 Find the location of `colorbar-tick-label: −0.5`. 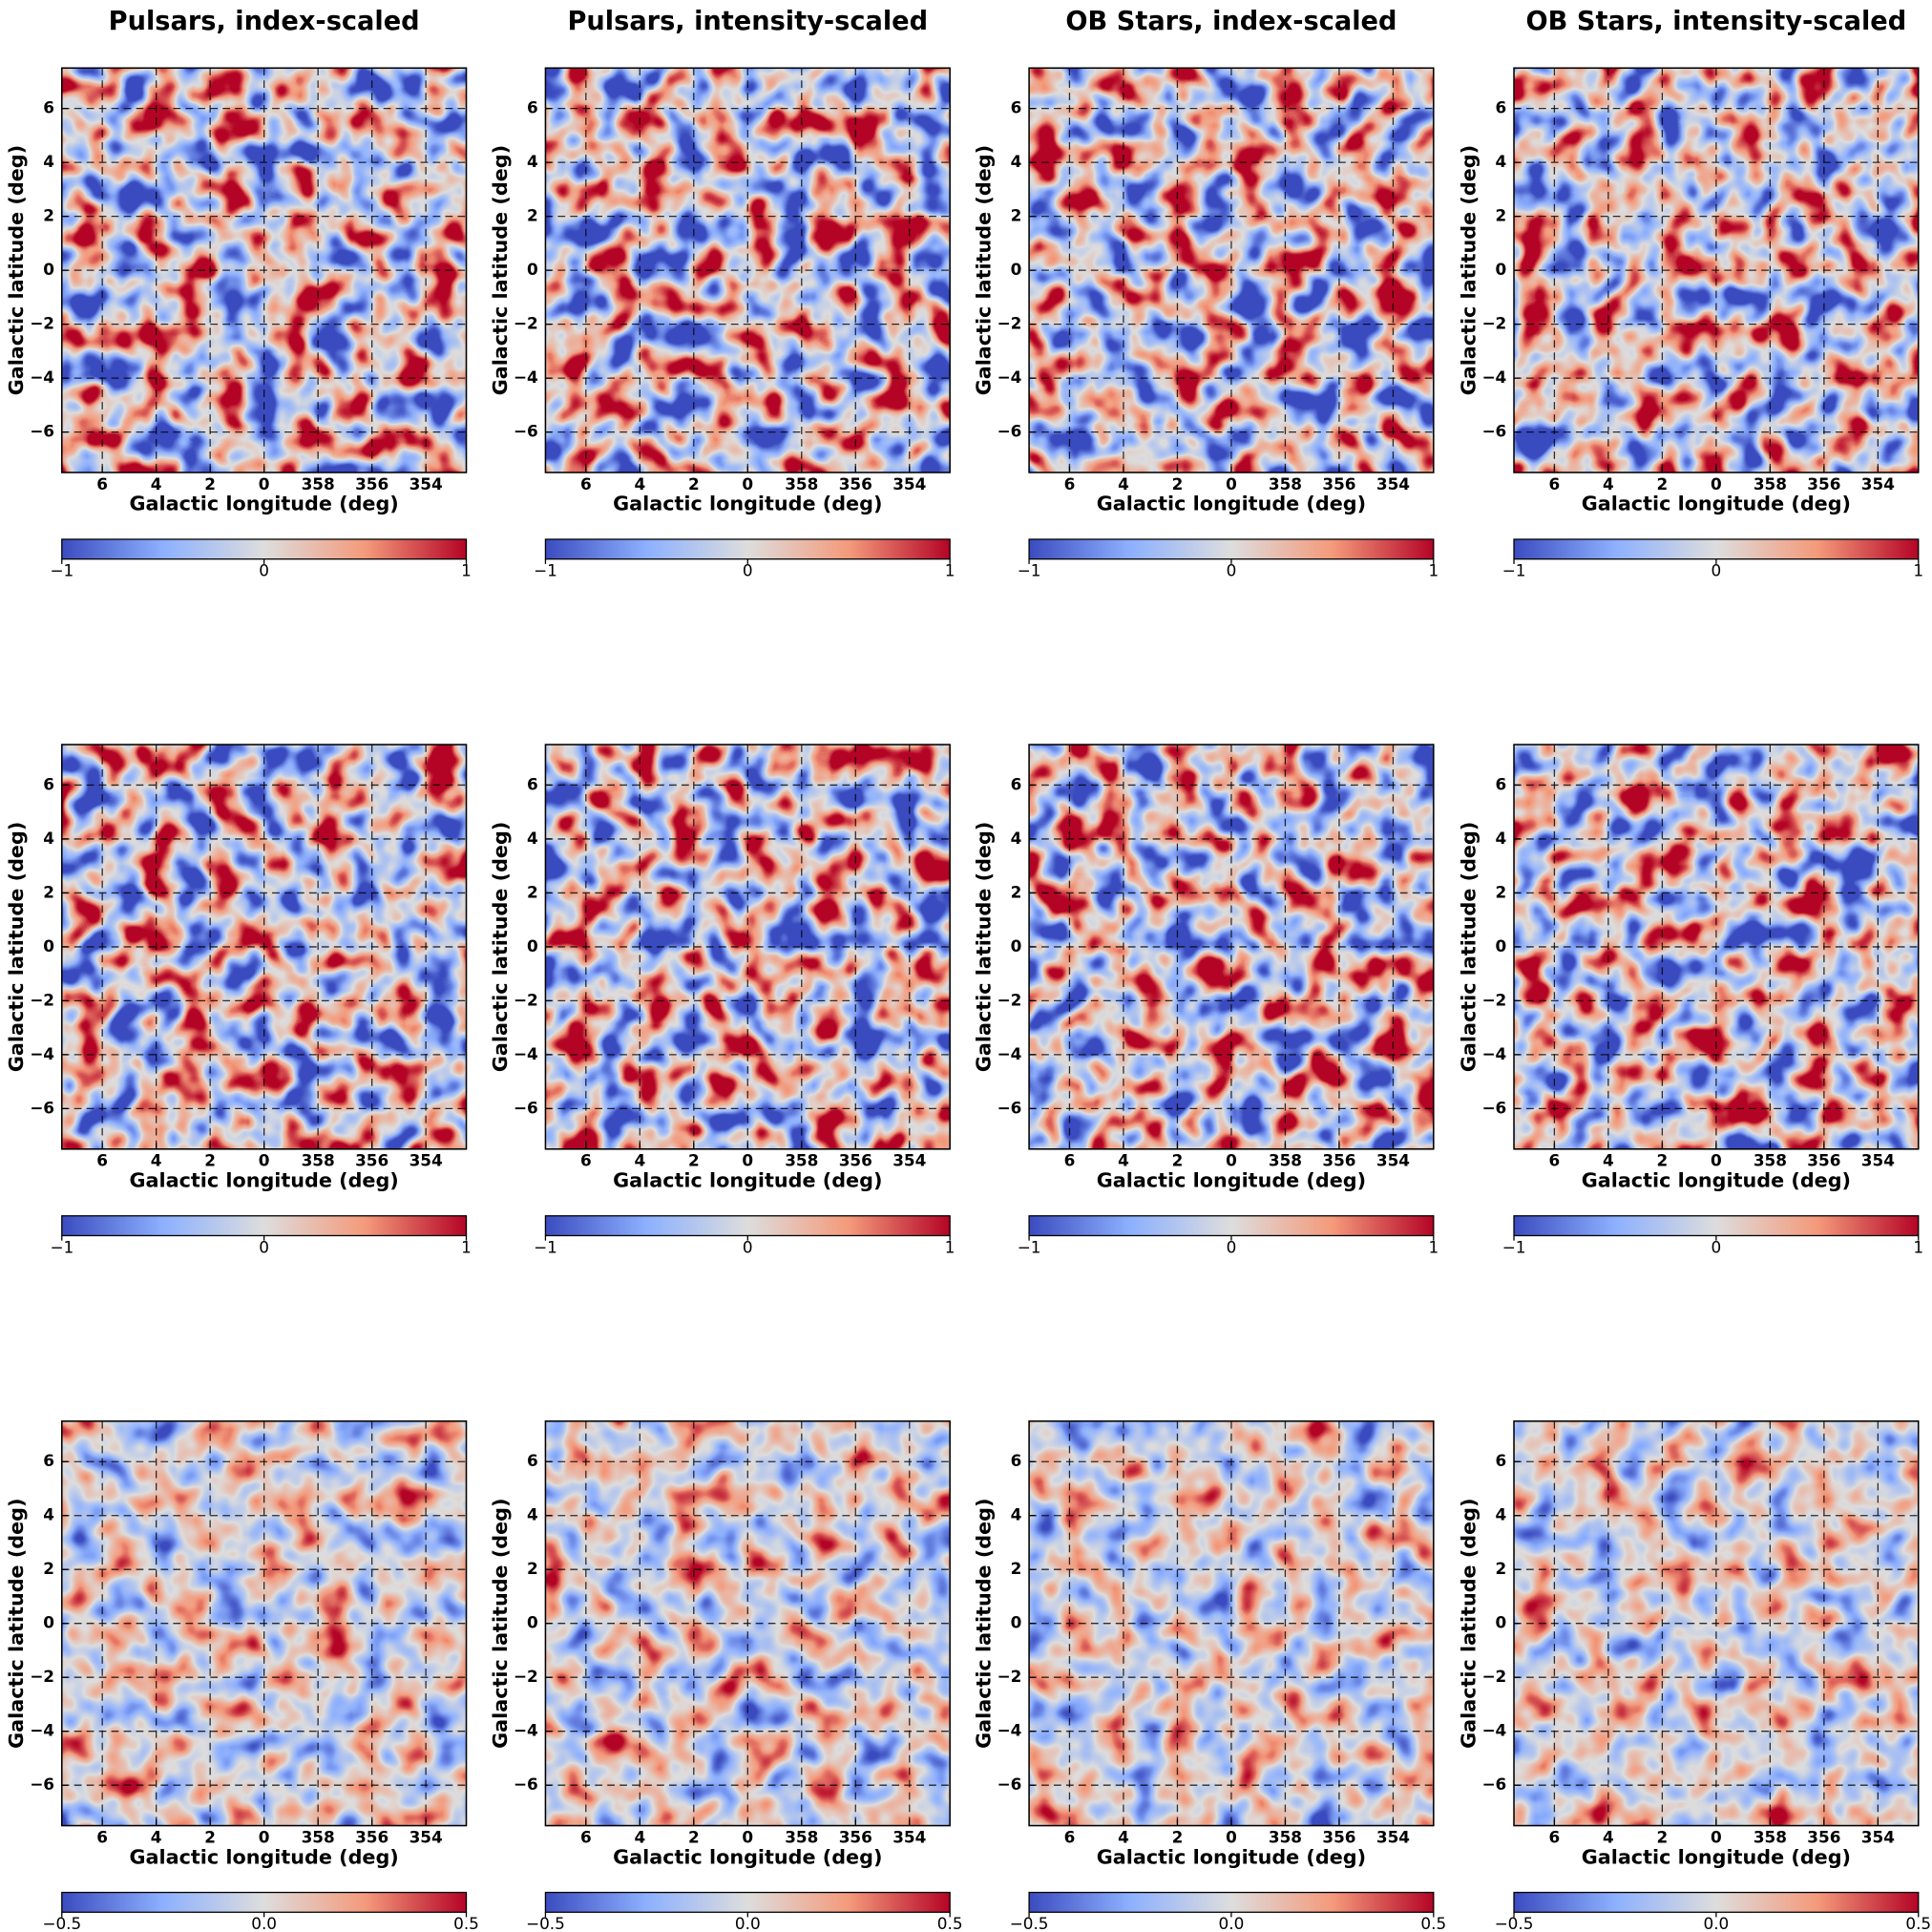

colorbar-tick-label: −0.5 is located at coordinates (62, 1923).